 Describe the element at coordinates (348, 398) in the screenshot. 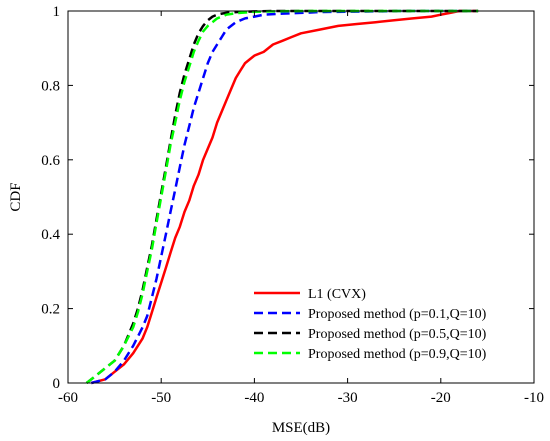

I see `x-tick-label: -30` at that location.